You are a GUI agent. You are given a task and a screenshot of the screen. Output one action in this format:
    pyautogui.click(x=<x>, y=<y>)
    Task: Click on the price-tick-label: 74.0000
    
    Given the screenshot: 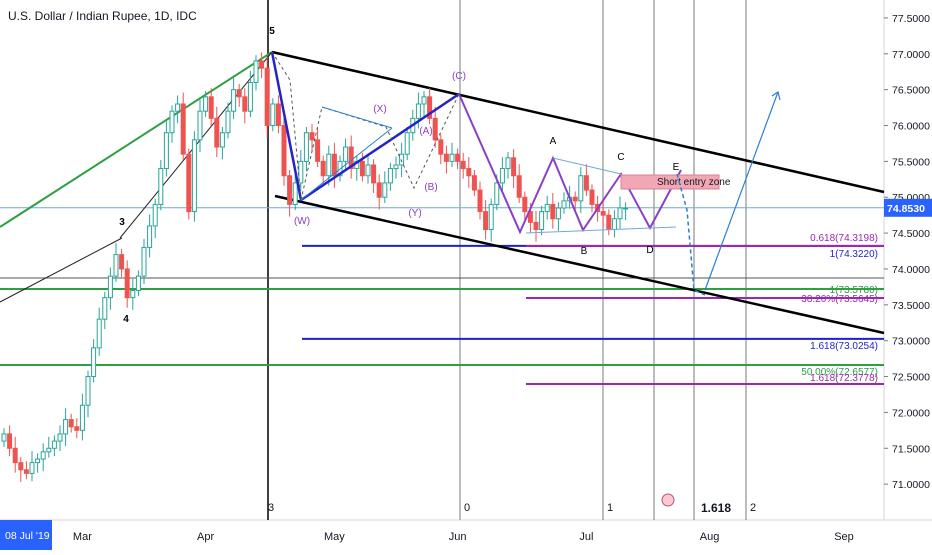 What is the action you would take?
    pyautogui.click(x=911, y=270)
    